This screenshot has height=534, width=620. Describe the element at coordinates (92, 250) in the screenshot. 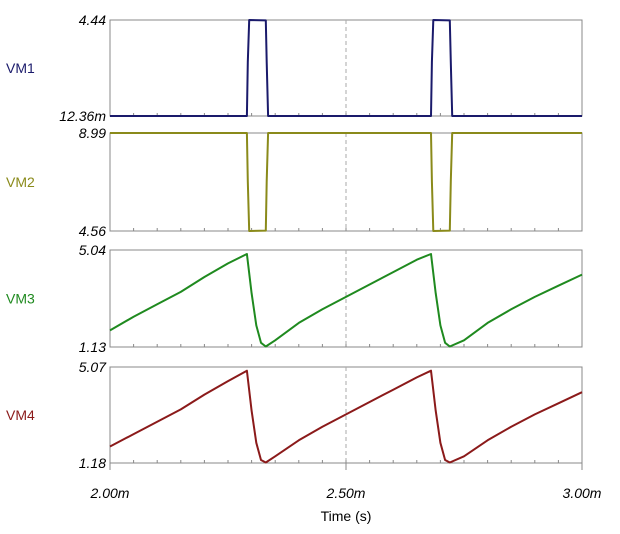

I see `y-tick-label-top: 5.04` at that location.